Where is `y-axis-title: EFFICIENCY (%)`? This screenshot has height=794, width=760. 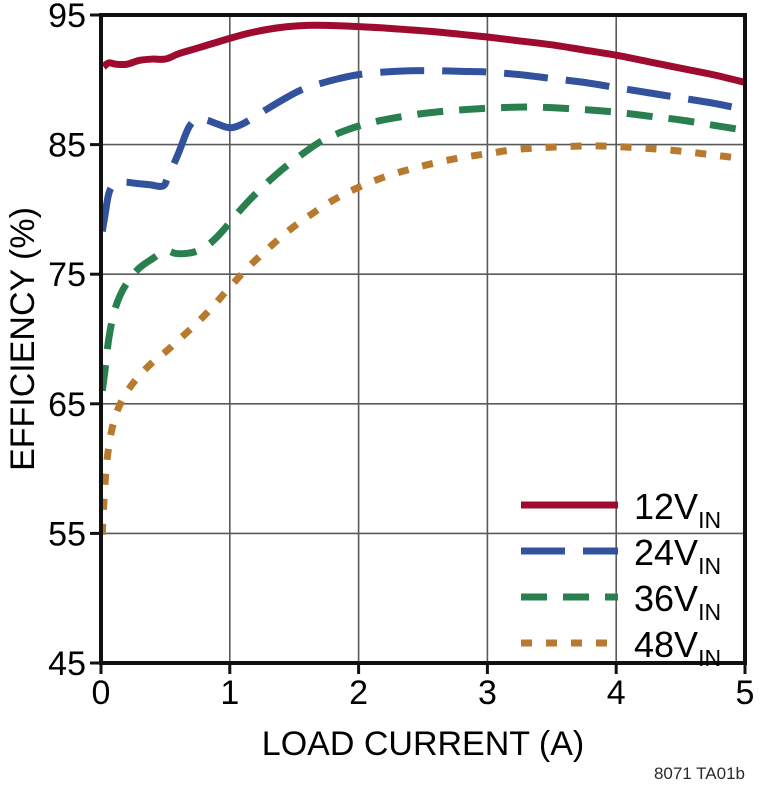
y-axis-title: EFFICIENCY (%) is located at coordinates (23, 339).